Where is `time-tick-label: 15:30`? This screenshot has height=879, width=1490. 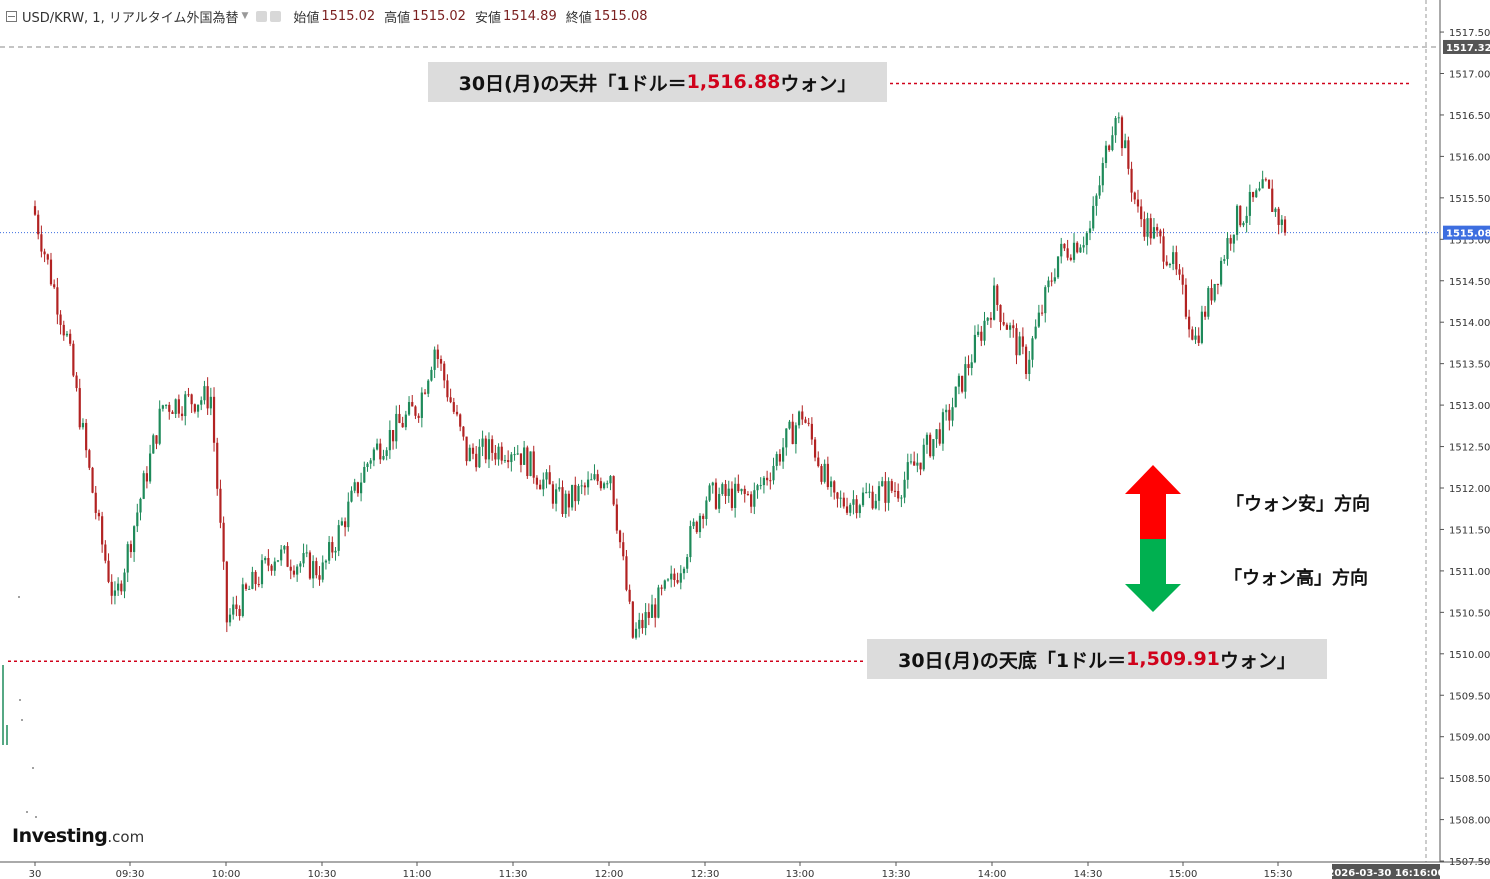
time-tick-label: 15:30 is located at coordinates (1278, 874).